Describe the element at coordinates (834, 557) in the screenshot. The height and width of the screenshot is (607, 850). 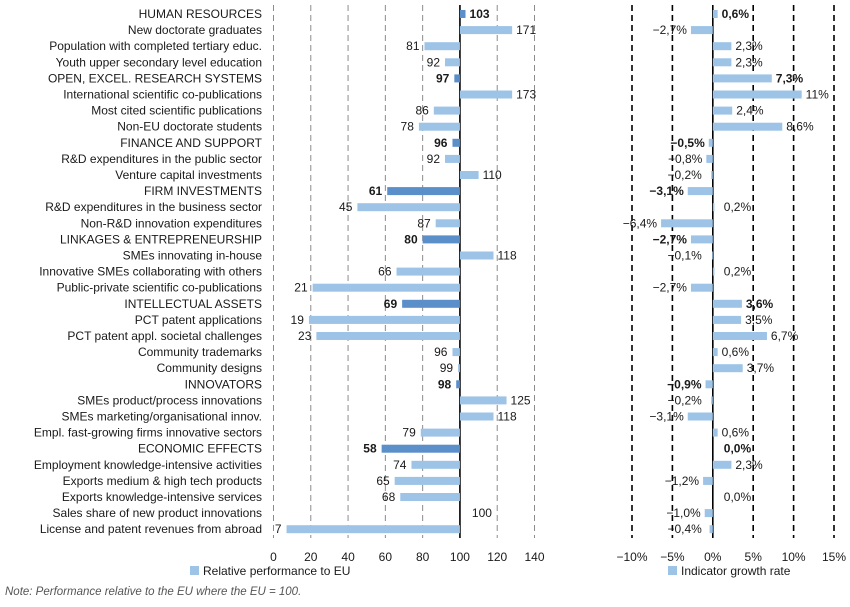
I see `right-x-tick-label: 15%` at that location.